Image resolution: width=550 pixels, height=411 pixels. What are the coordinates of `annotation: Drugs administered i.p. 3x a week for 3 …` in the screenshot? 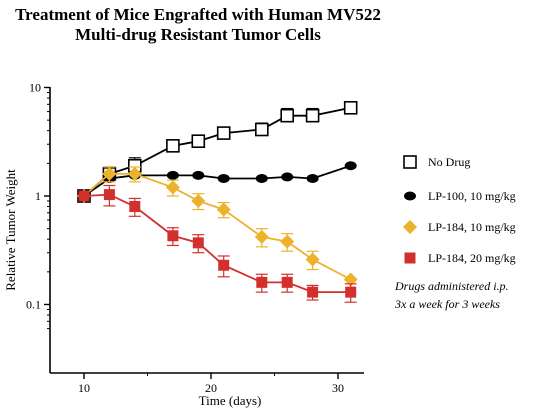 It's located at (451, 295).